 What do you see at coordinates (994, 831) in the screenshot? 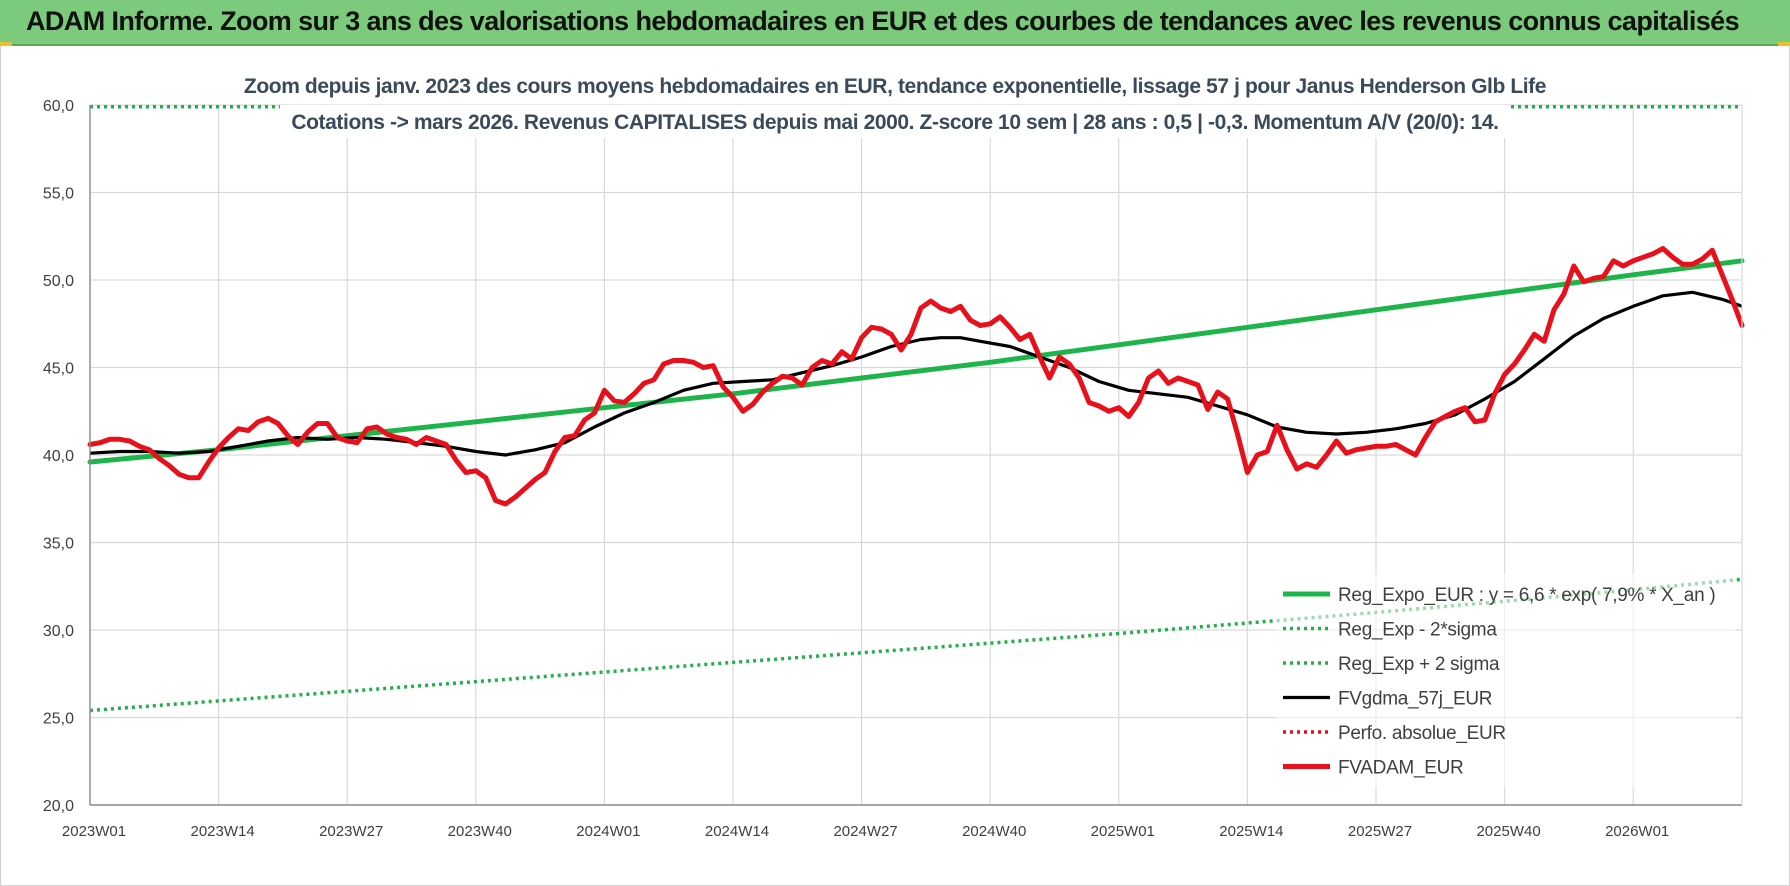
I see `x-tick-label: 2024W40` at bounding box center [994, 831].